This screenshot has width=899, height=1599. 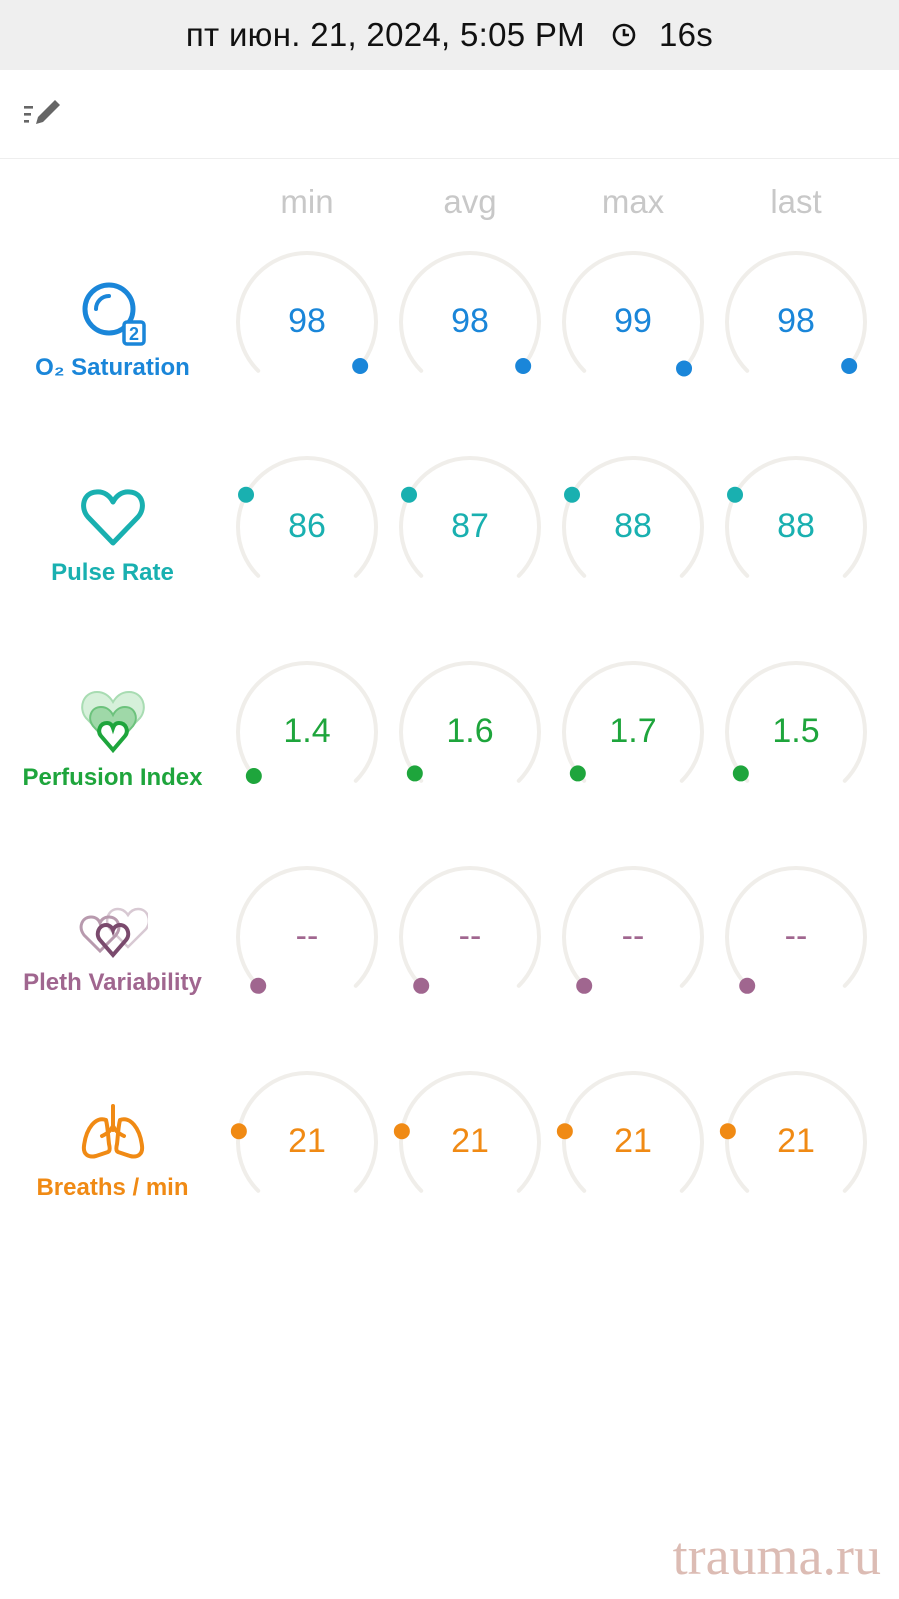 I want to click on metric-name: Pulse Rate, so click(x=112, y=572).